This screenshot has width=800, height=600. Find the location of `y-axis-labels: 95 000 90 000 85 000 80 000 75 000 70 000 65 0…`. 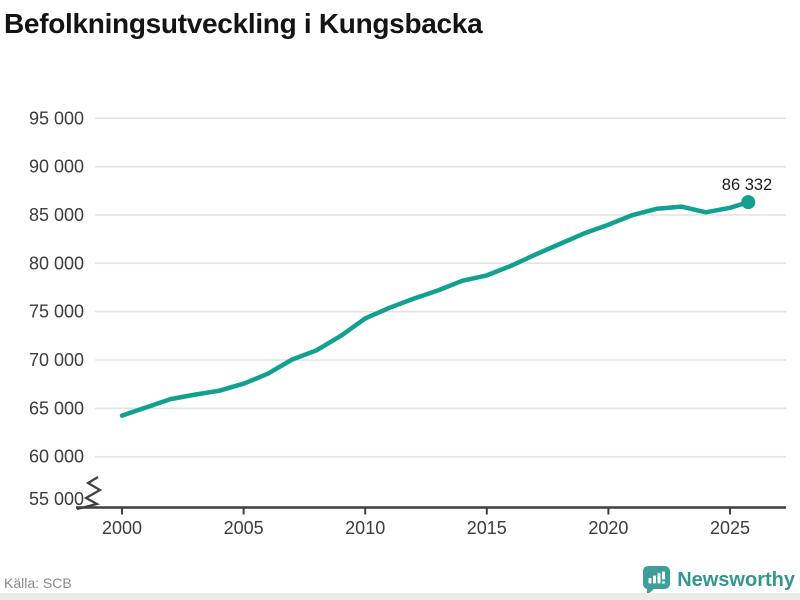

y-axis-labels: 95 000 90 000 85 000 80 000 75 000 70 000 65 0… is located at coordinates (56, 308).